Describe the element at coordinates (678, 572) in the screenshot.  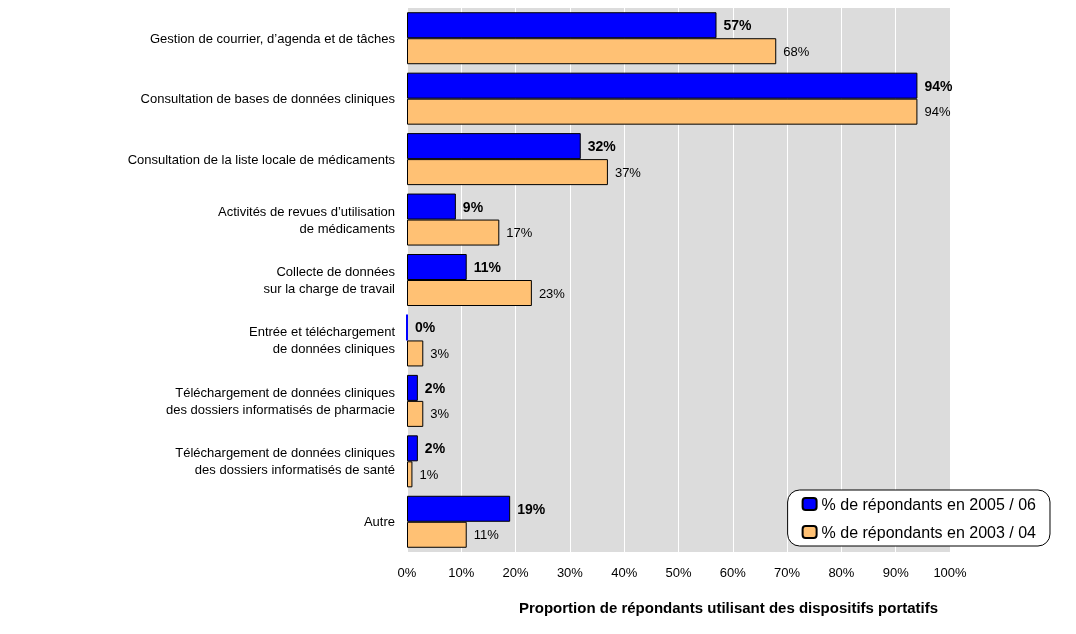
I see `x-tick-label: 50%` at that location.